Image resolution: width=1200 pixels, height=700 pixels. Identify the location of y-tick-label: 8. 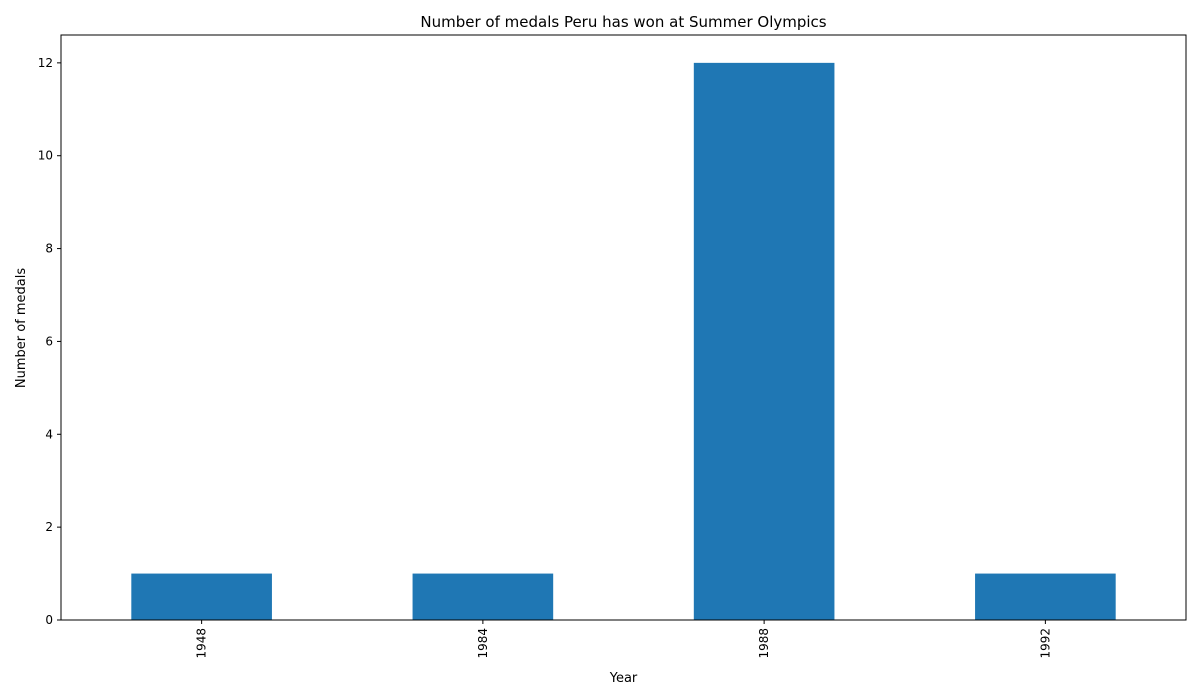
(49, 249).